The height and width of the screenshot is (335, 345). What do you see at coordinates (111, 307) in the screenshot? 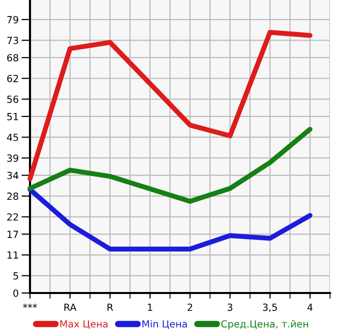
I see `x-tick-label: R` at bounding box center [111, 307].